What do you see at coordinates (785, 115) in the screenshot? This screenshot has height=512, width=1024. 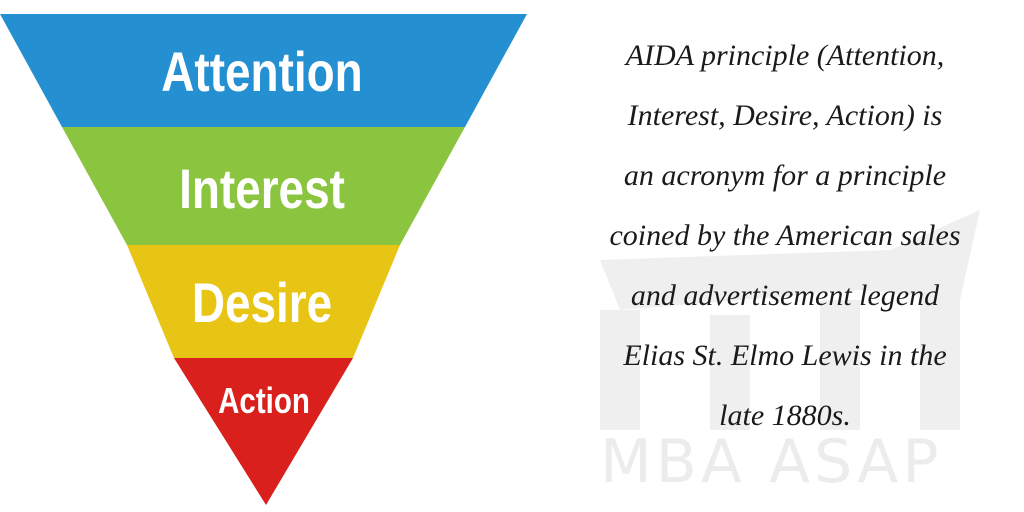 I see `description-line: Interest, Desire, Action) is` at bounding box center [785, 115].